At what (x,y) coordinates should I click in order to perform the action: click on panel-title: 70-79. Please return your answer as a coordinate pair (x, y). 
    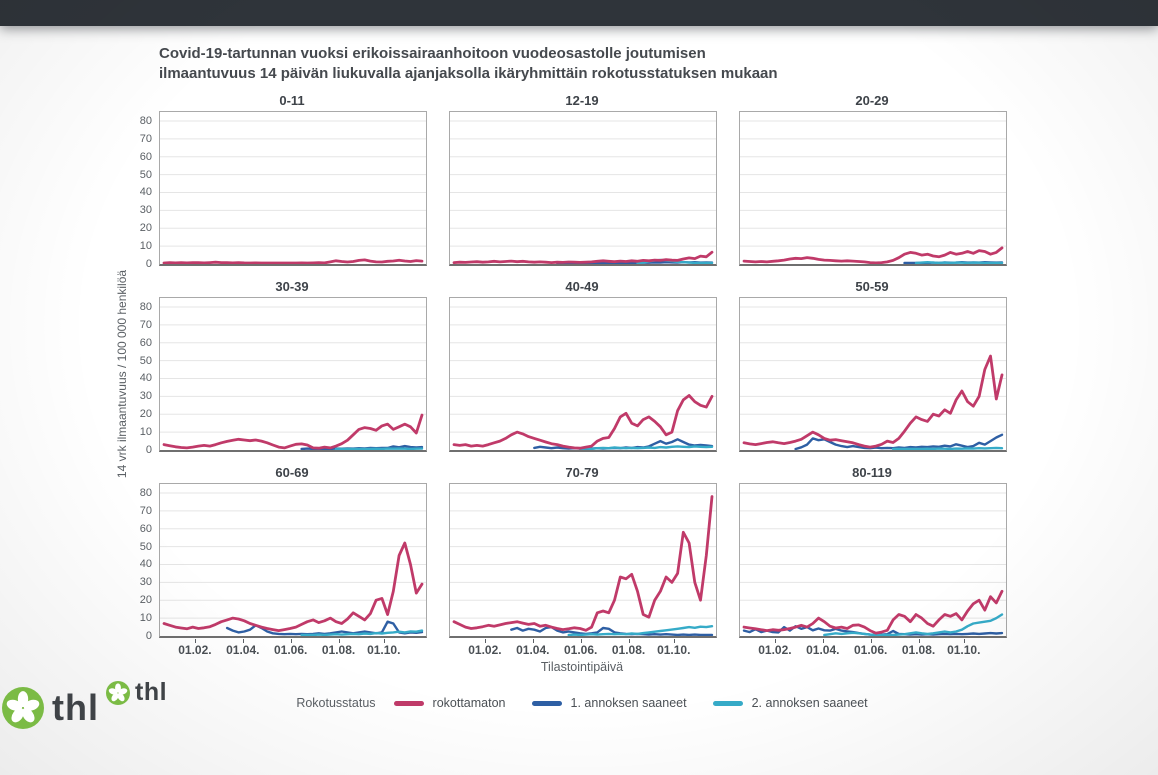
    Looking at the image, I should click on (582, 472).